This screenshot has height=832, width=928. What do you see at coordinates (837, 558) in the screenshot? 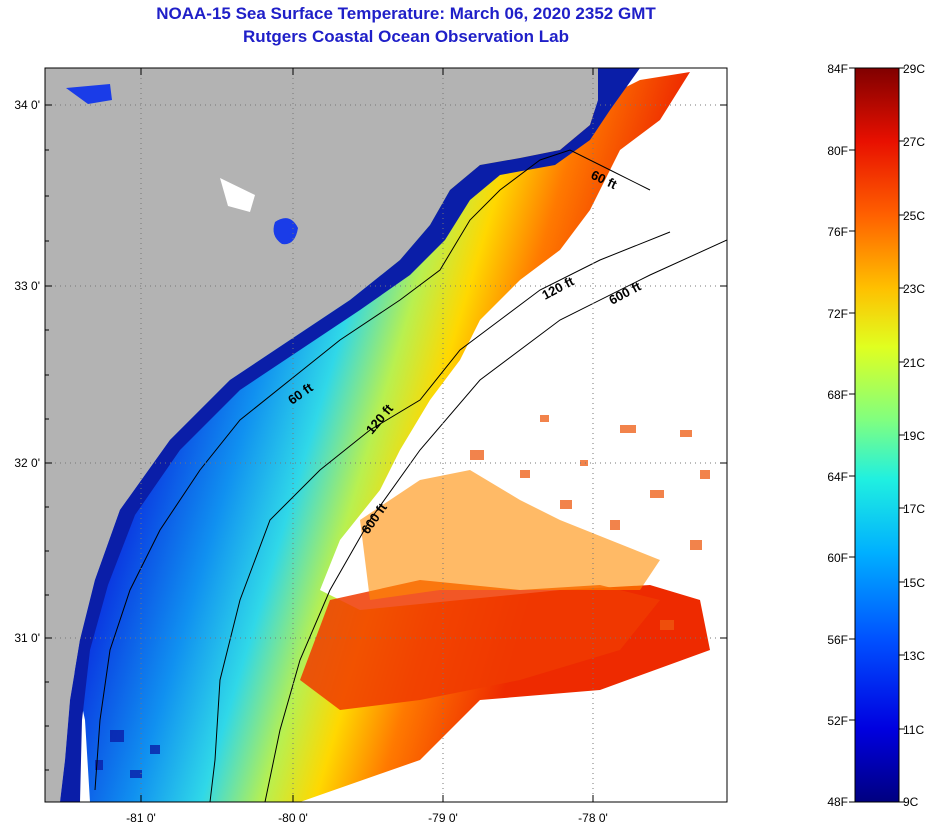
I see `cb-f-60: 60F` at bounding box center [837, 558].